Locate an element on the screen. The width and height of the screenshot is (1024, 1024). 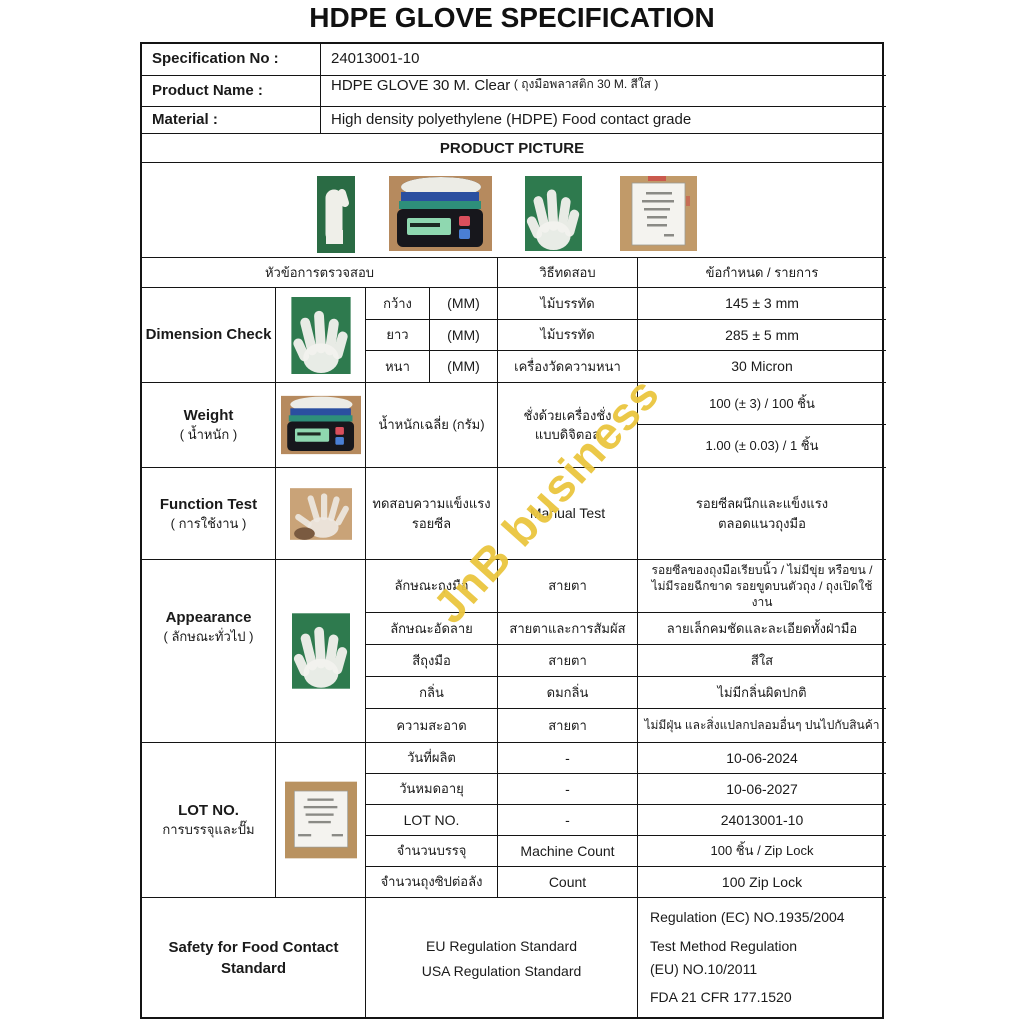
dim-length-unit: (MM) is located at coordinates (463, 334).